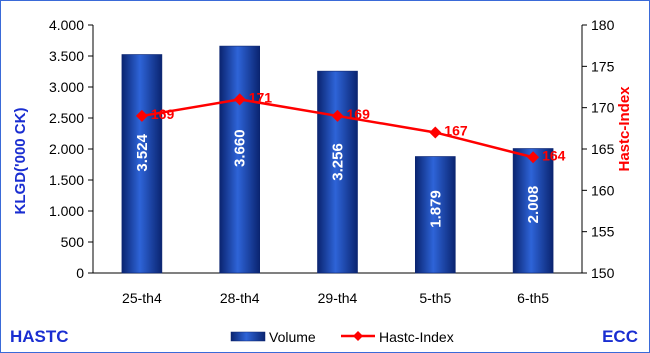  What do you see at coordinates (533, 205) in the screenshot?
I see `volume-bar-label: 2.008` at bounding box center [533, 205].